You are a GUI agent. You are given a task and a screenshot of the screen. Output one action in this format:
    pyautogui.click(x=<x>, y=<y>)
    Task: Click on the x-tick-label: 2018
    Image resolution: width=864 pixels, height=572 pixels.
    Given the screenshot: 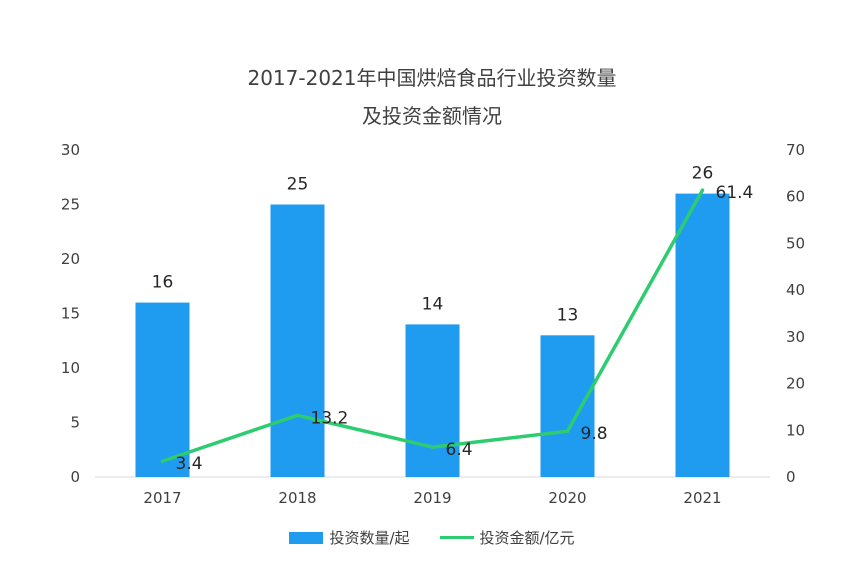 What is the action you would take?
    pyautogui.click(x=297, y=498)
    